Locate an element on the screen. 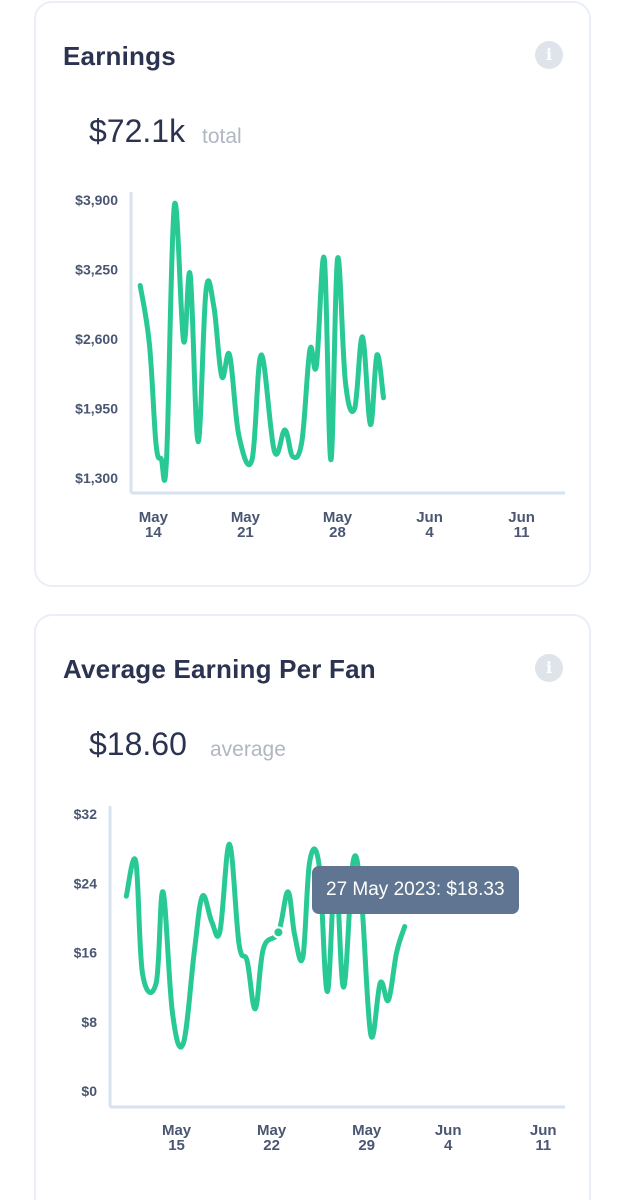 The height and width of the screenshot is (1200, 627). average-earning-value: $18.60 is located at coordinates (138, 744).